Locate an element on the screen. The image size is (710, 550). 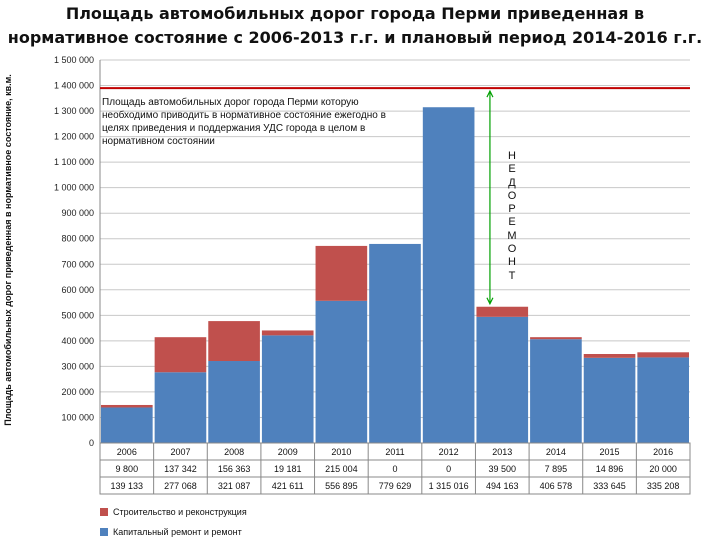
gap-annotation-text: НЕДОРЕМОНТ is located at coordinates (512, 216).